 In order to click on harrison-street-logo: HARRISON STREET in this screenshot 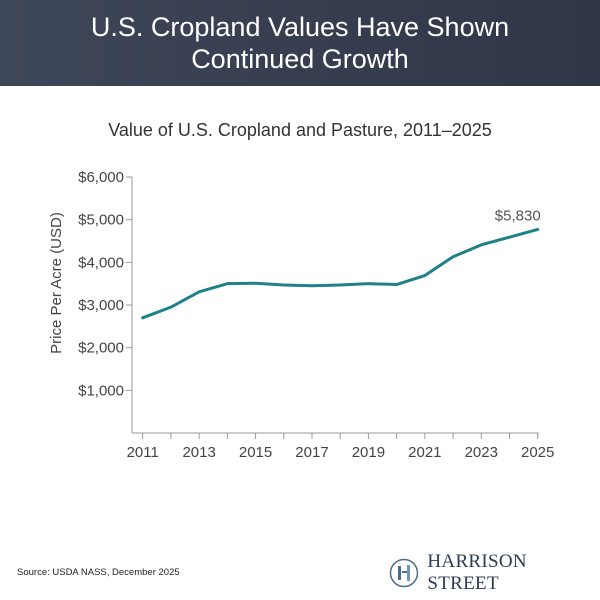, I will do `click(494, 573)`.